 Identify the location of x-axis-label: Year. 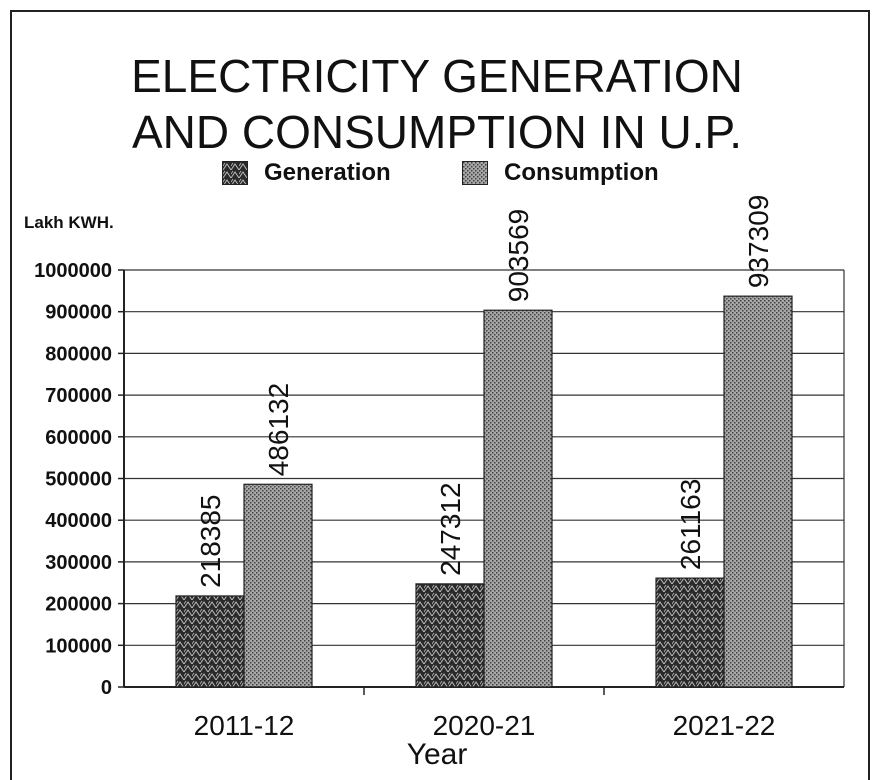
(437, 754).